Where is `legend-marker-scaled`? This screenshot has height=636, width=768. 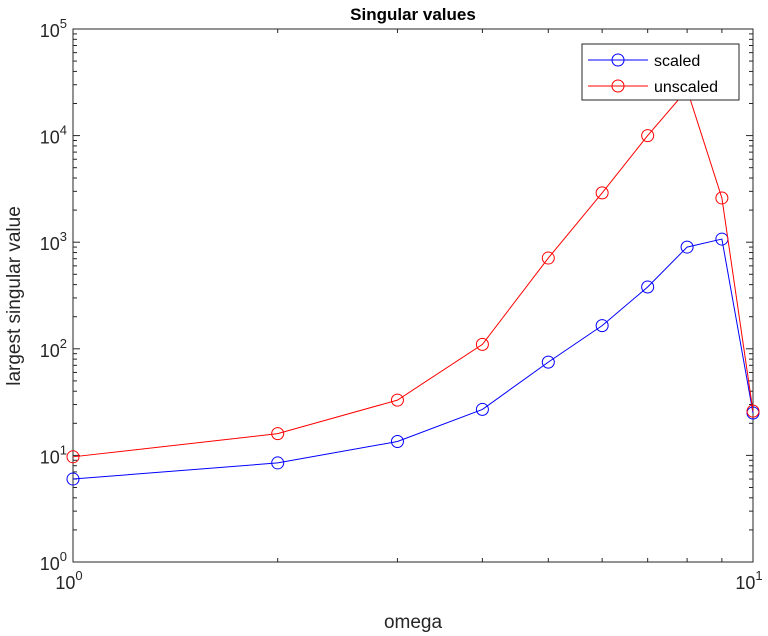 legend-marker-scaled is located at coordinates (618, 60).